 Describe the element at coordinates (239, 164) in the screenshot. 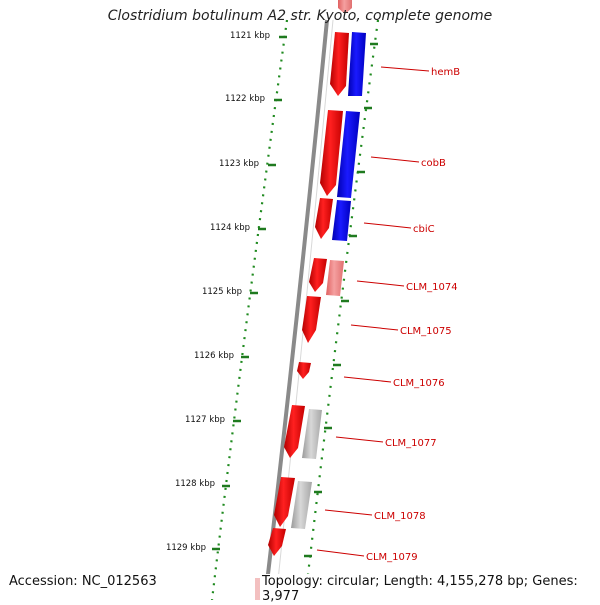

I see `ruler-tick-label: 1123 kbp` at that location.